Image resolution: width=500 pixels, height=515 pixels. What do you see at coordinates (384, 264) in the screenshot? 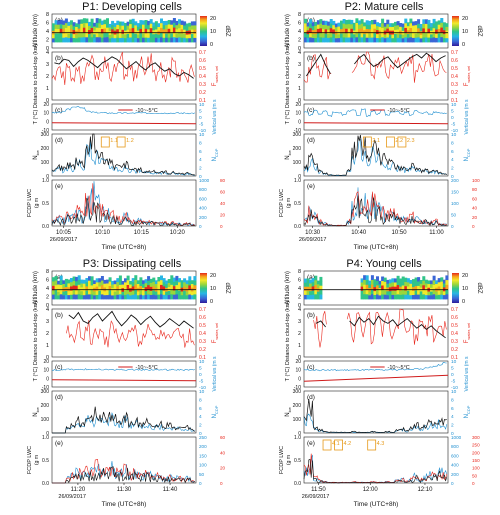
I see `panel-title: P4: Young cells` at bounding box center [384, 264].